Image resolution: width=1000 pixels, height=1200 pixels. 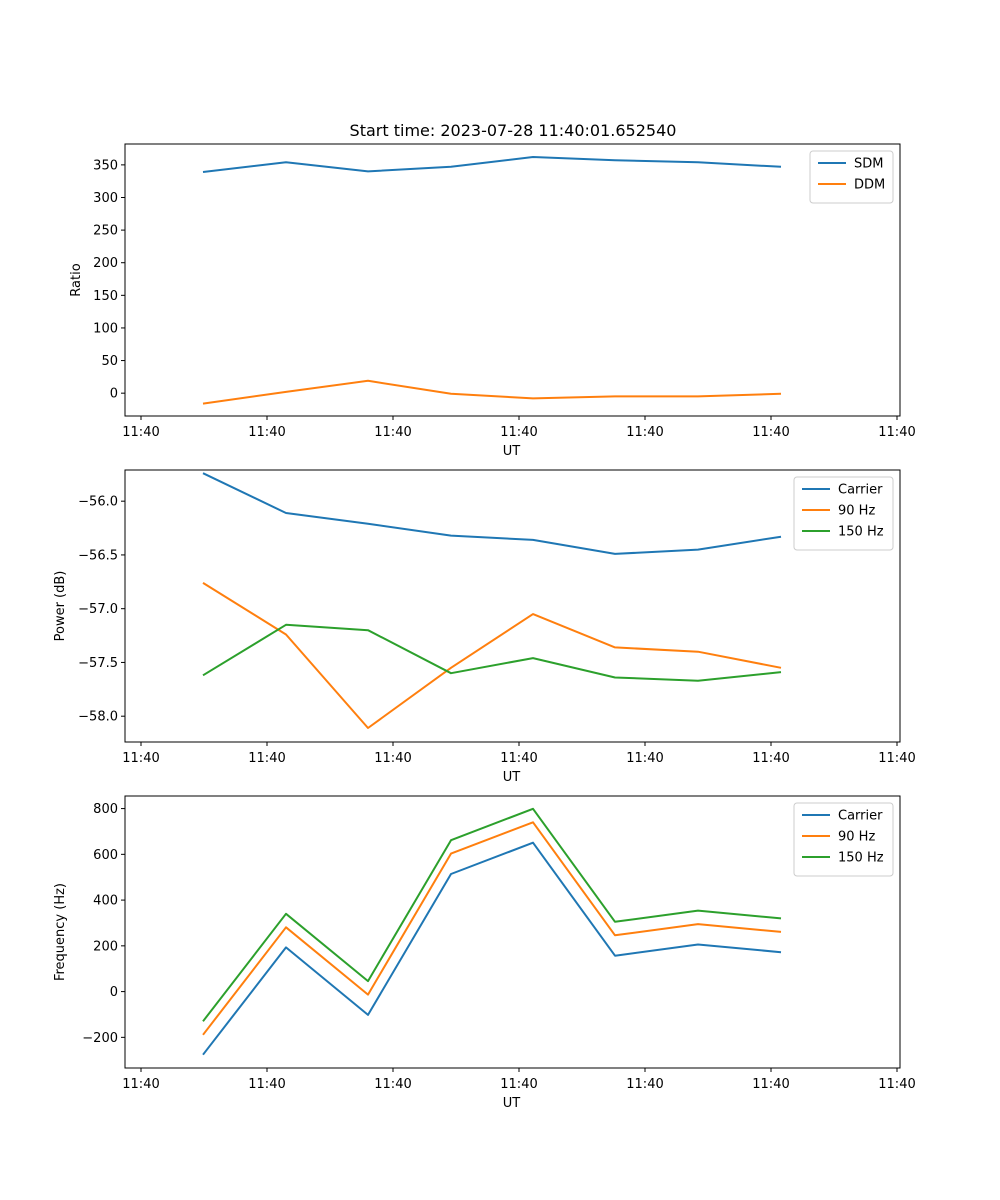 I want to click on y-tick-label: 250, so click(x=105, y=231).